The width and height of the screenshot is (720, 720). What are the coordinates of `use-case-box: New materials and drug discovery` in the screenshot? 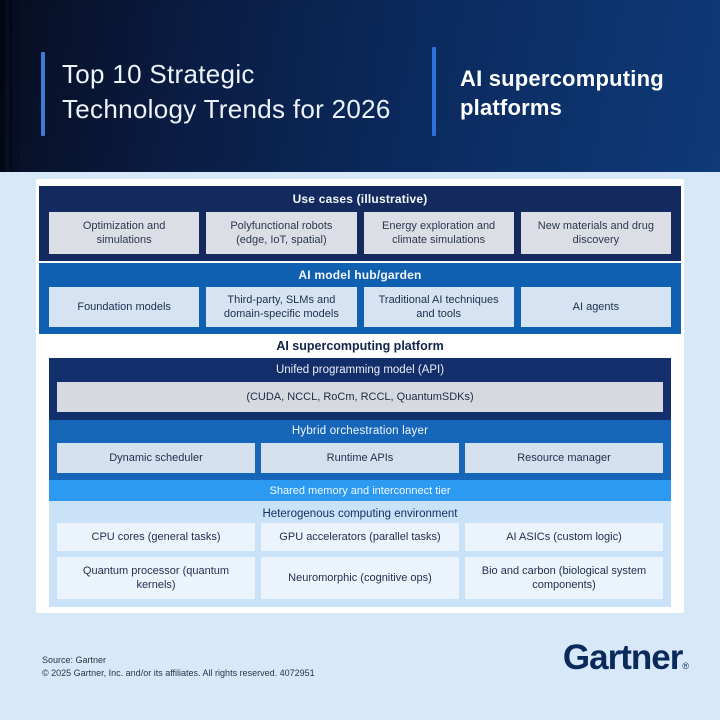 It's located at (595, 233).